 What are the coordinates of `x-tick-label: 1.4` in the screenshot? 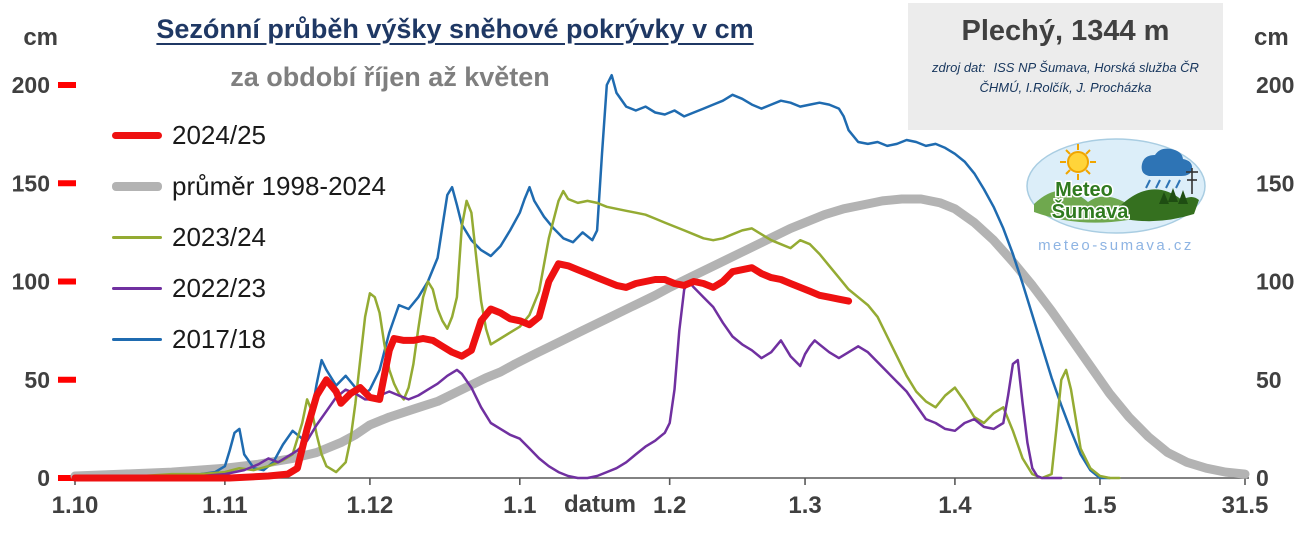 It's located at (955, 505).